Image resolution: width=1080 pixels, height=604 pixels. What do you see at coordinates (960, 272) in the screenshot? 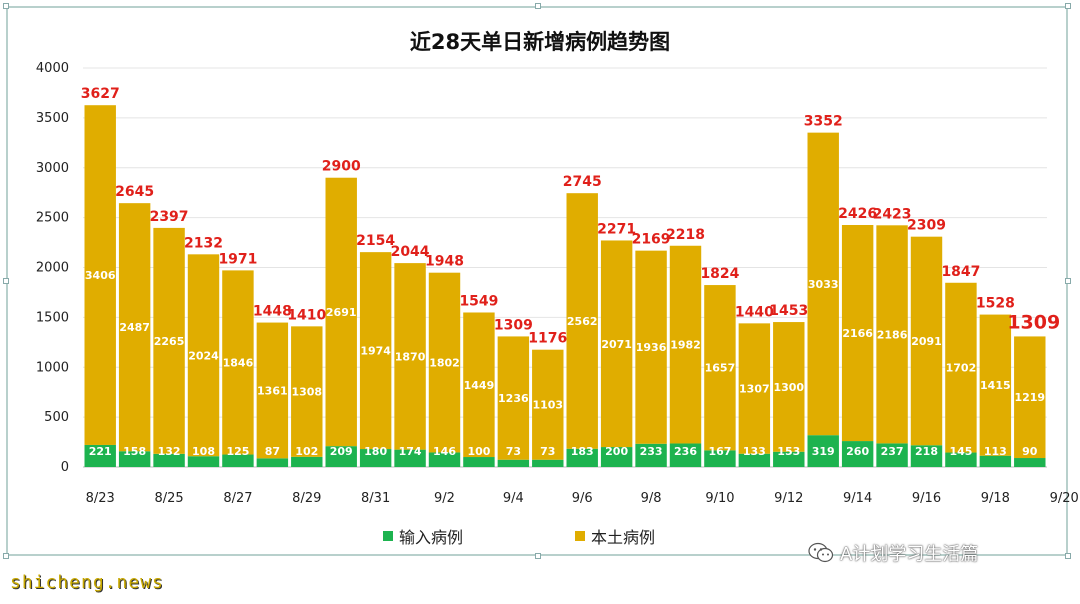
I see `data-label-total: 1847` at bounding box center [960, 272].